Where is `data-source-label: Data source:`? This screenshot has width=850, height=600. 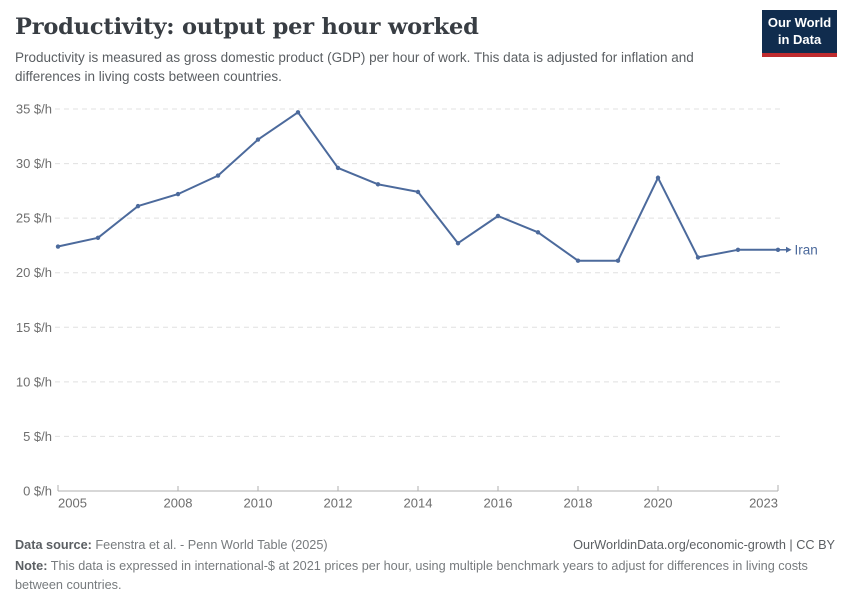
data-source-label: Data source: is located at coordinates (53, 544).